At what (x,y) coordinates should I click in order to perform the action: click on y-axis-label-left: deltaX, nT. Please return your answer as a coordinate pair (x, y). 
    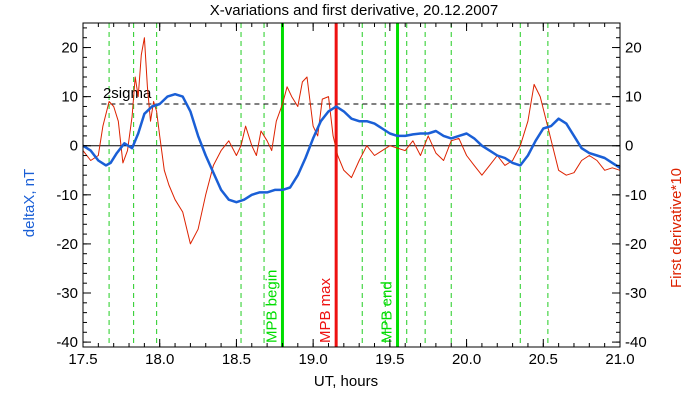
    Looking at the image, I should click on (29, 203).